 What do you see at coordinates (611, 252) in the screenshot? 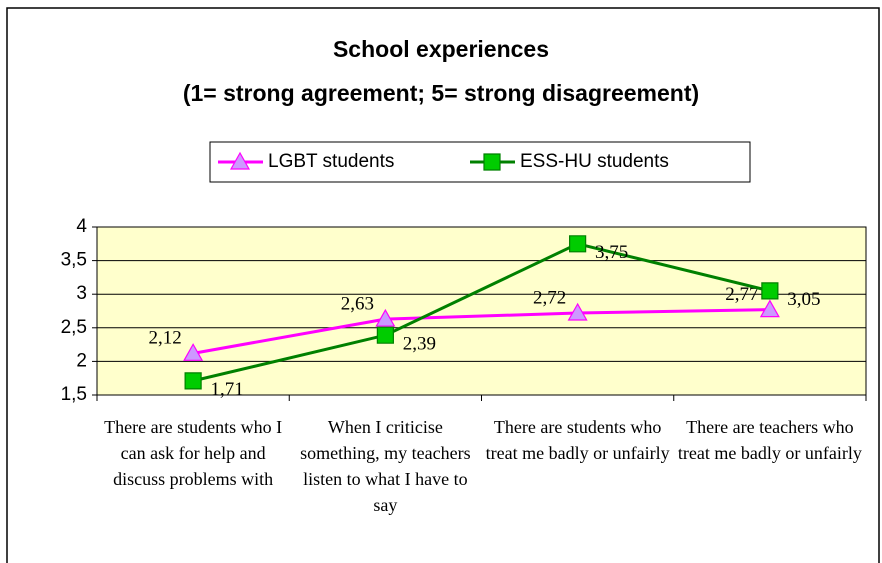
I see `data-label: 3,75` at bounding box center [611, 252].